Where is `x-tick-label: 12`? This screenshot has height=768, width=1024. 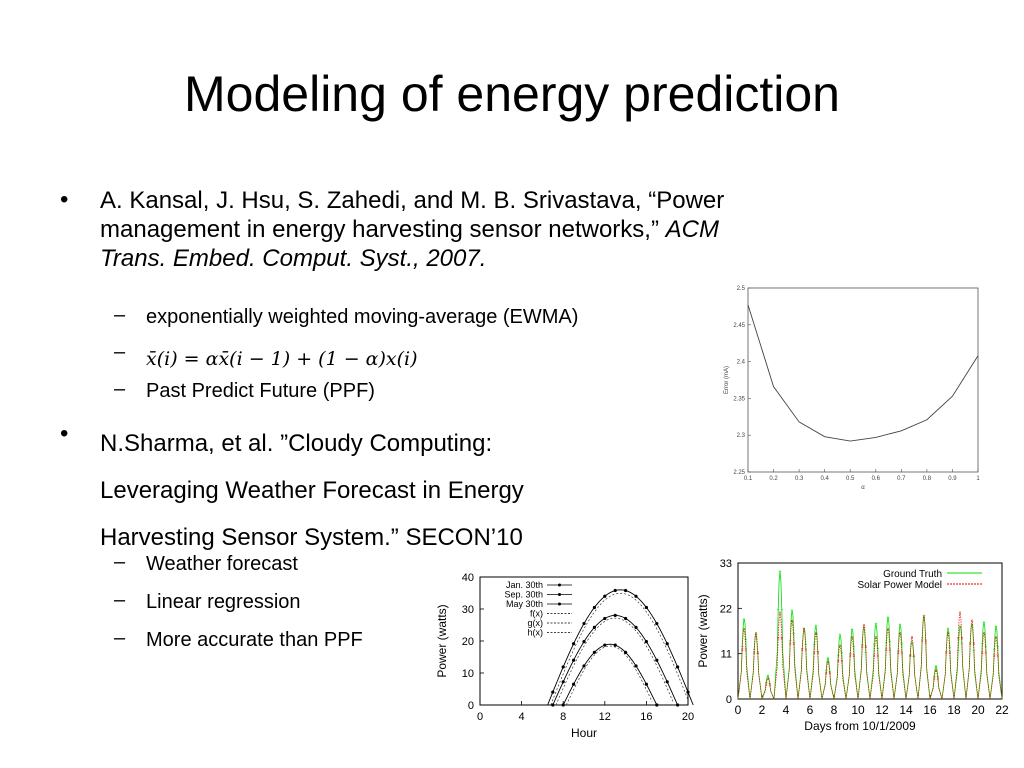 x-tick-label: 12 is located at coordinates (605, 717).